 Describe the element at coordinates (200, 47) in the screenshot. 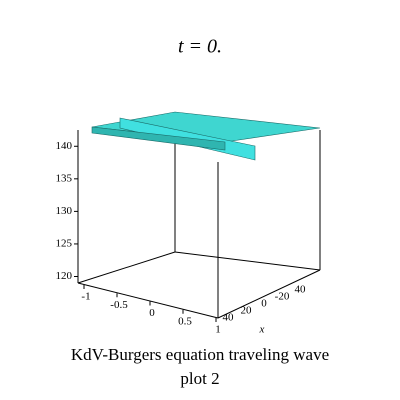

I see `chart-title: t = 0.` at that location.